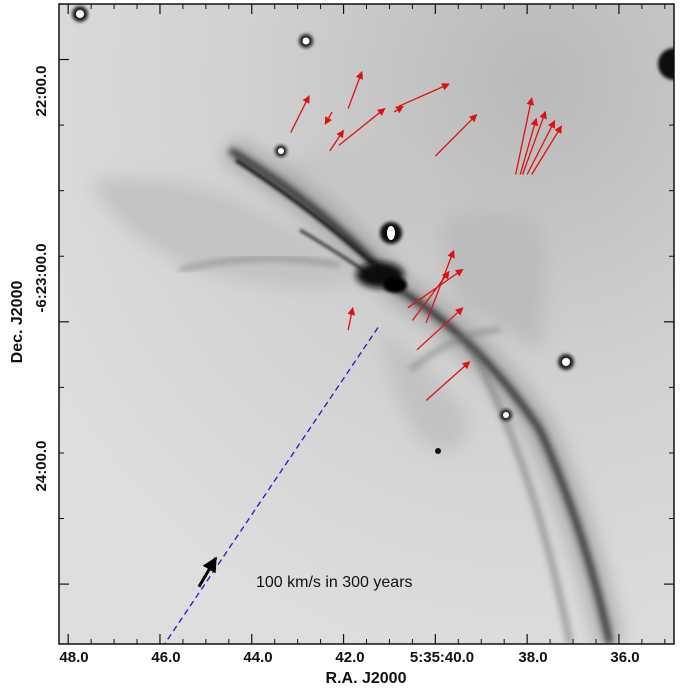 Image resolution: width=686 pixels, height=694 pixels. What do you see at coordinates (207, 572) in the screenshot?
I see `scale-arrow` at bounding box center [207, 572].